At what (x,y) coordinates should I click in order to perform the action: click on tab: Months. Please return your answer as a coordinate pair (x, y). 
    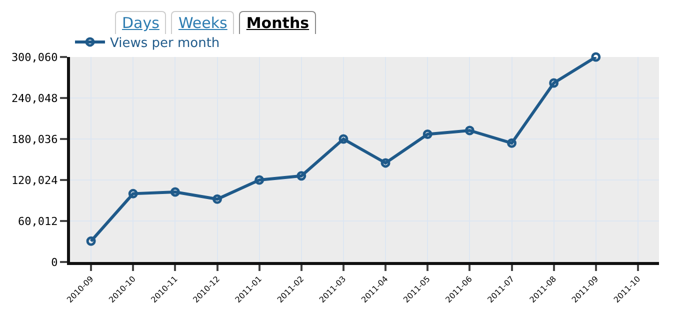
    Looking at the image, I should click on (277, 22).